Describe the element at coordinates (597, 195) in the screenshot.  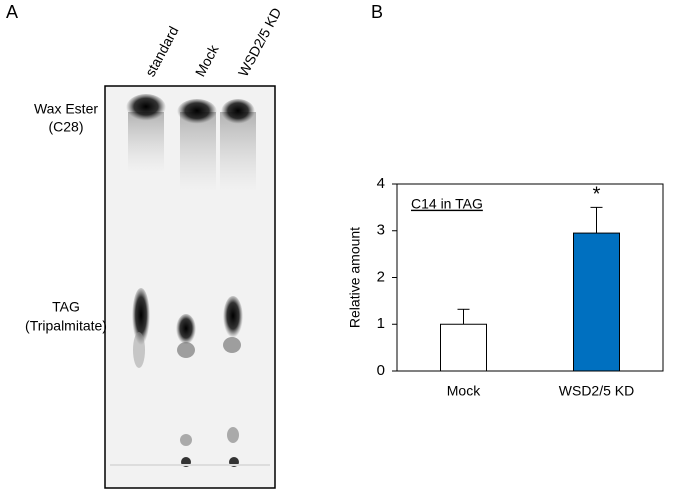
I see `significance: *` at that location.